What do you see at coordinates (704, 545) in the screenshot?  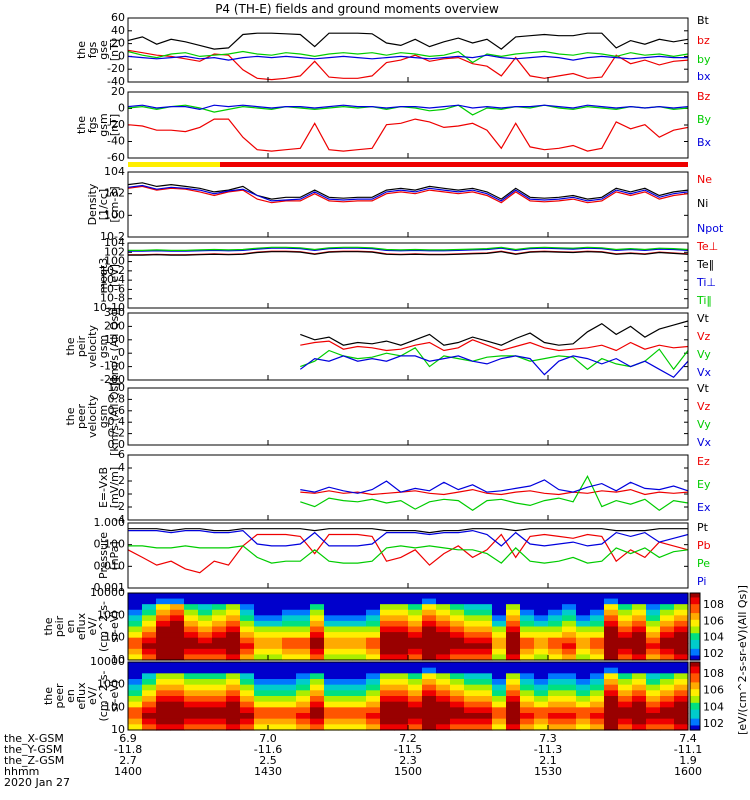 I see `legend-Pb: Pb` at bounding box center [704, 545].